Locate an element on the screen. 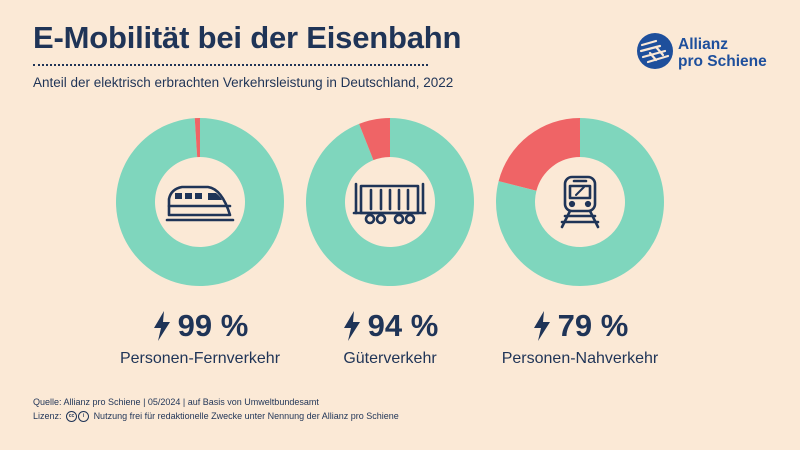 The image size is (800, 450). logo-line-1: Allianz is located at coordinates (703, 44).